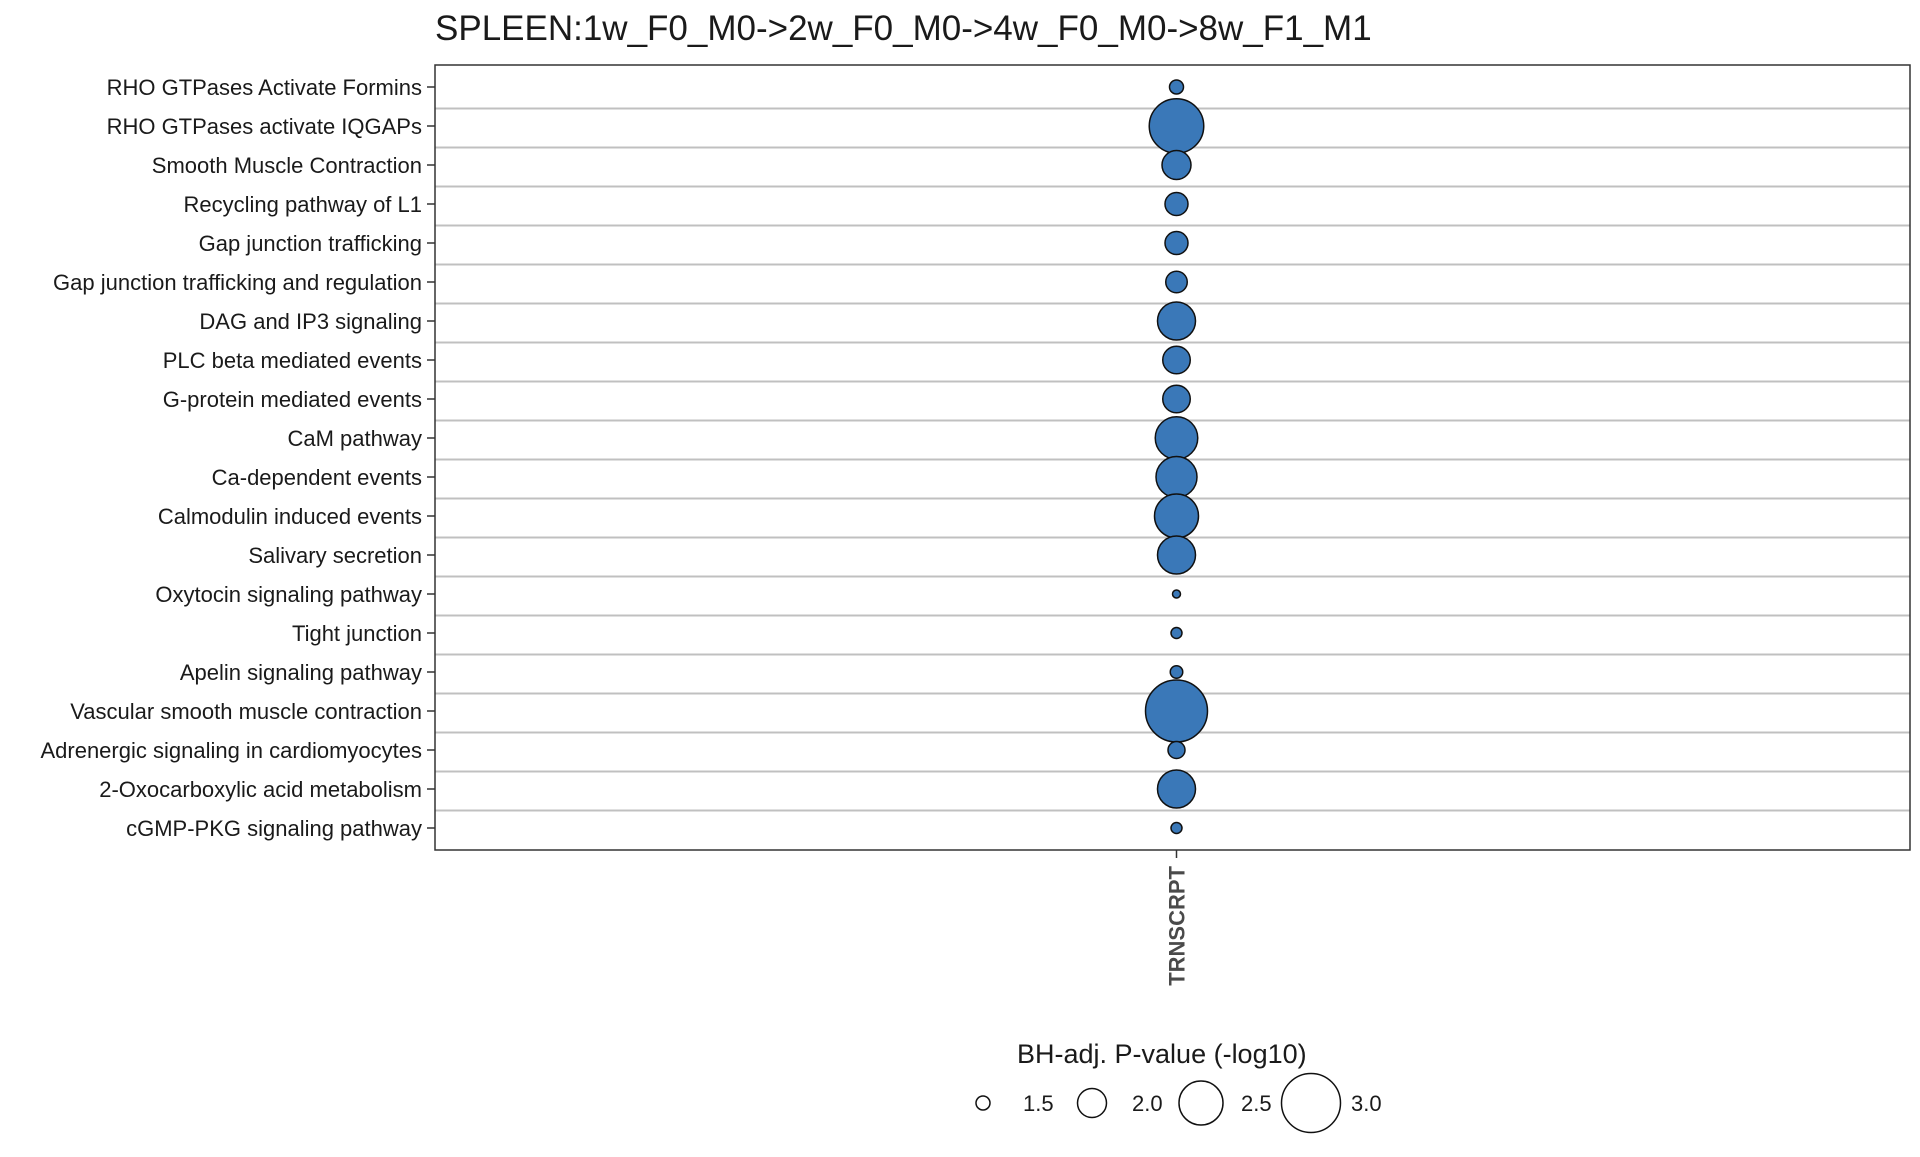 This screenshot has height=1157, width=1920. I want to click on y-tick-label: DAG and IP3 signaling, so click(310, 321).